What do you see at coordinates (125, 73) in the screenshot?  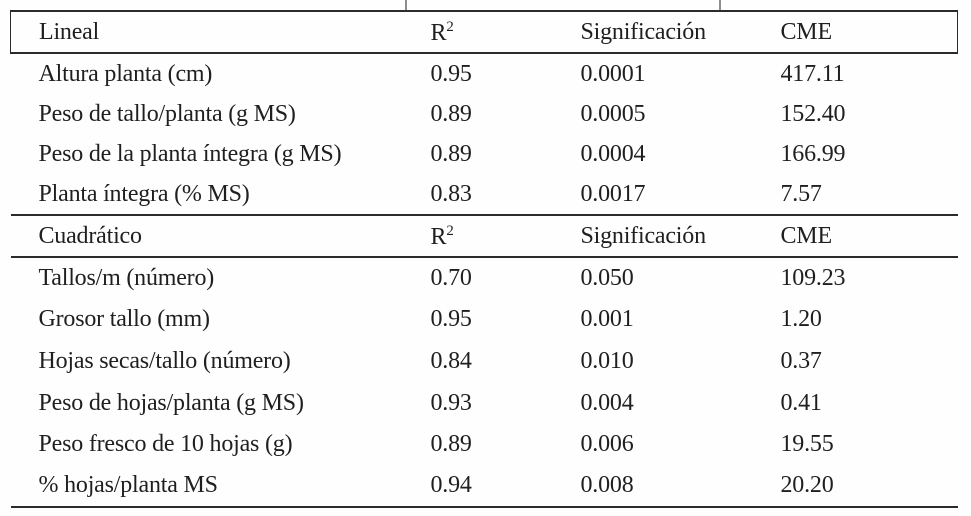 I see `row-label: Altura planta (cm)` at bounding box center [125, 73].